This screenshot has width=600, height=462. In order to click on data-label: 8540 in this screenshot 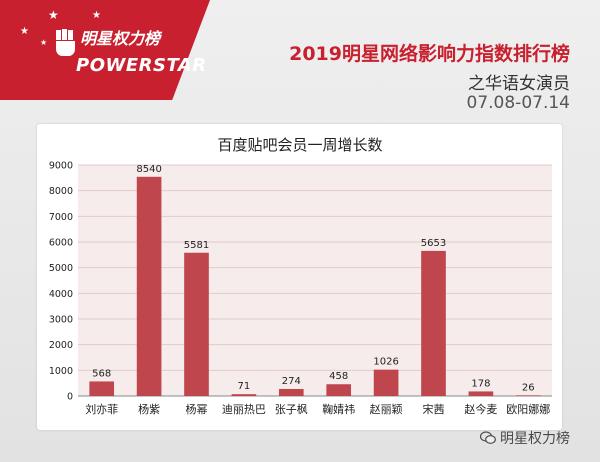, I will do `click(148, 169)`.